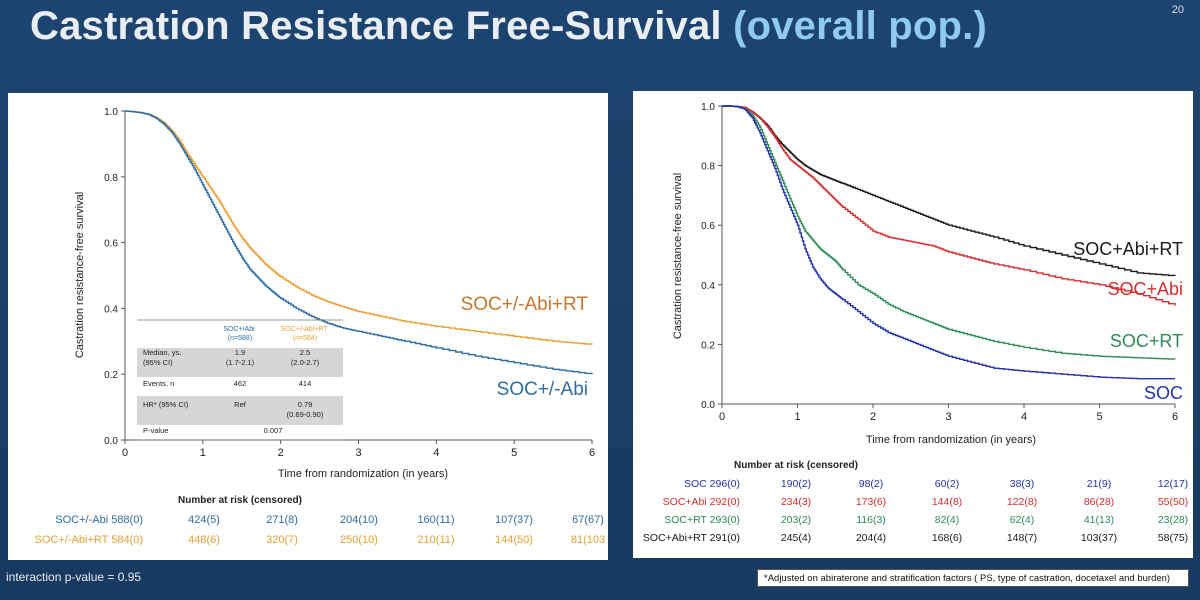 Image resolution: width=1200 pixels, height=600 pixels. What do you see at coordinates (796, 520) in the screenshot?
I see `risk-cell: 203(2)` at bounding box center [796, 520].